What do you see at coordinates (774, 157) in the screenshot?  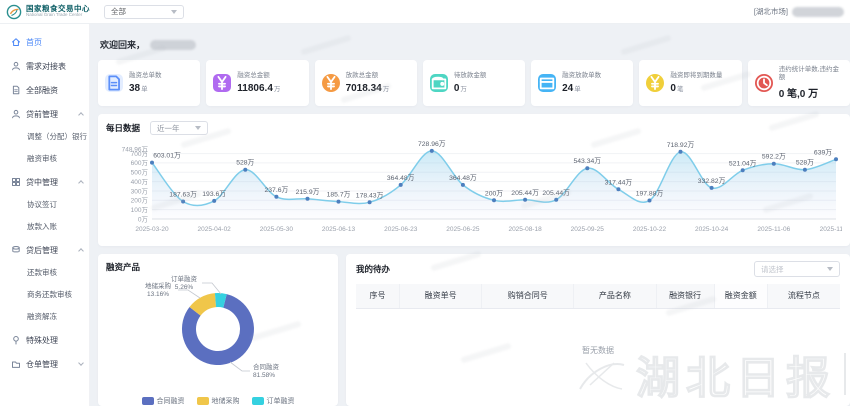 I see `svg-text: 592.2万` at bounding box center [774, 157].